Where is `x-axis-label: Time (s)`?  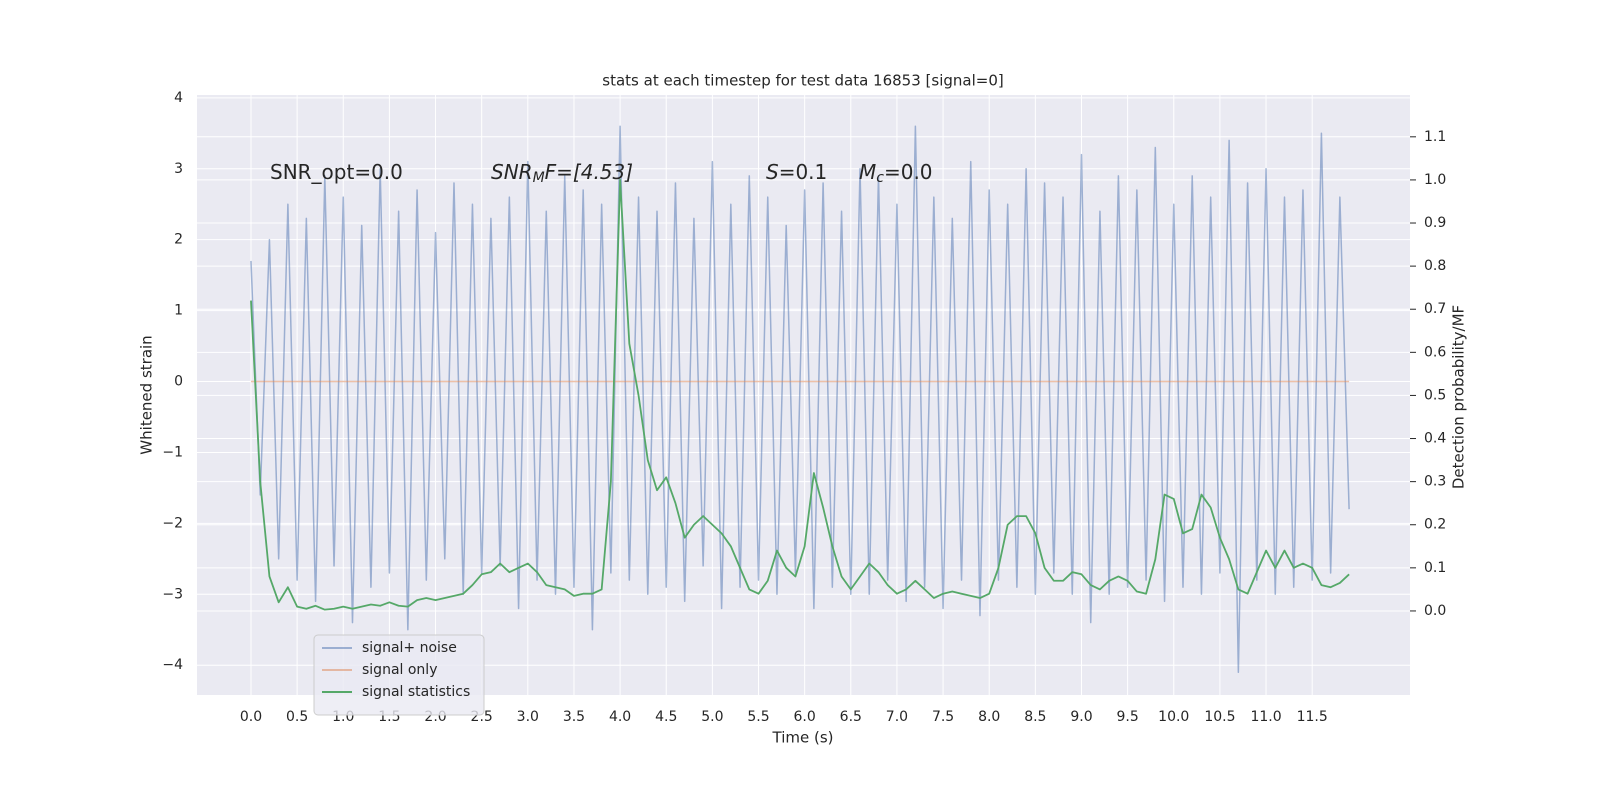 x-axis-label: Time (s) is located at coordinates (803, 738).